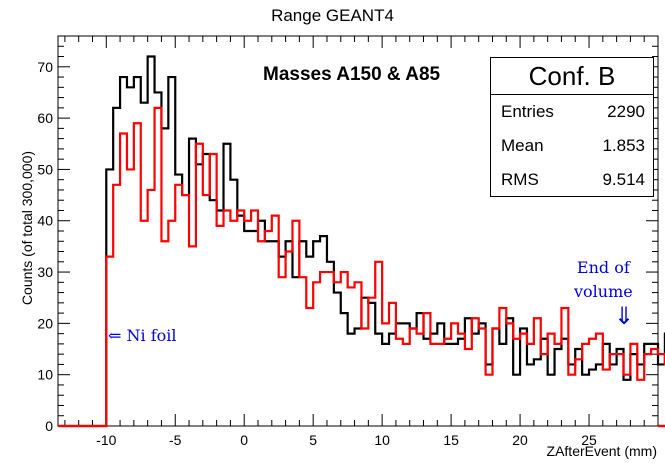 This screenshot has width=665, height=465. I want to click on x-tick-label: 0, so click(244, 440).